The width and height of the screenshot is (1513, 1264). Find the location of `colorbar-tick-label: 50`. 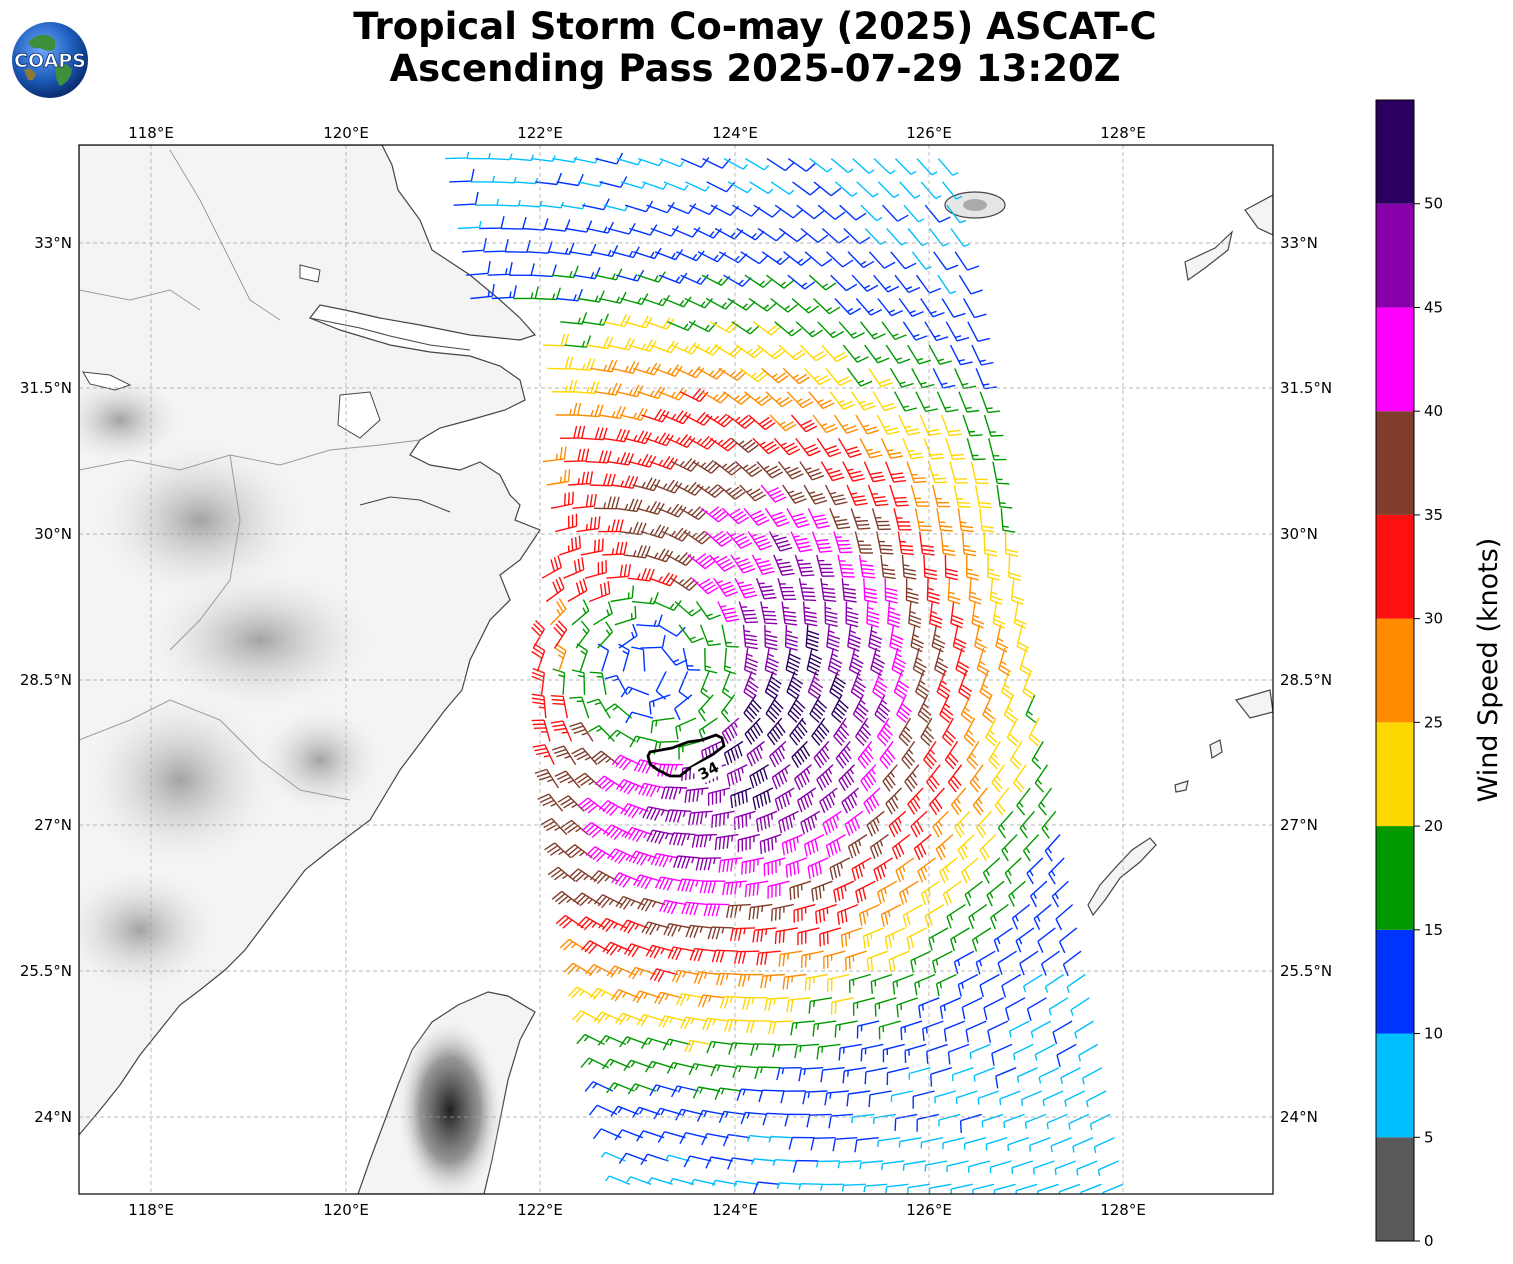

colorbar-tick-label: 50 is located at coordinates (1433, 204).